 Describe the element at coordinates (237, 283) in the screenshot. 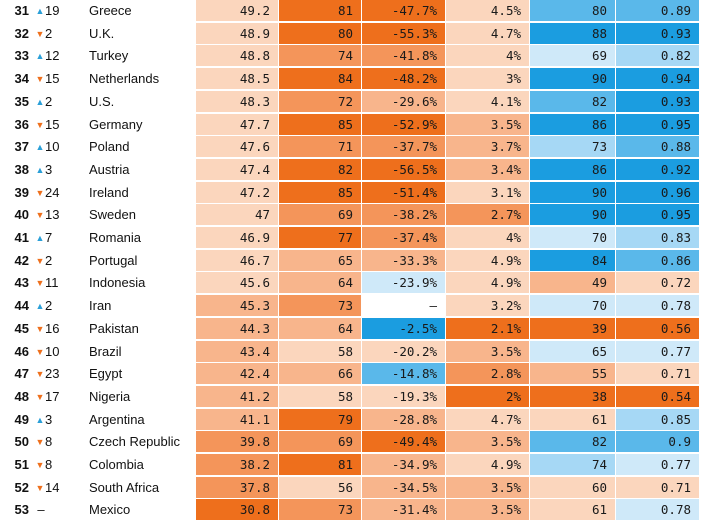

I see `score-cell: 45.6` at that location.